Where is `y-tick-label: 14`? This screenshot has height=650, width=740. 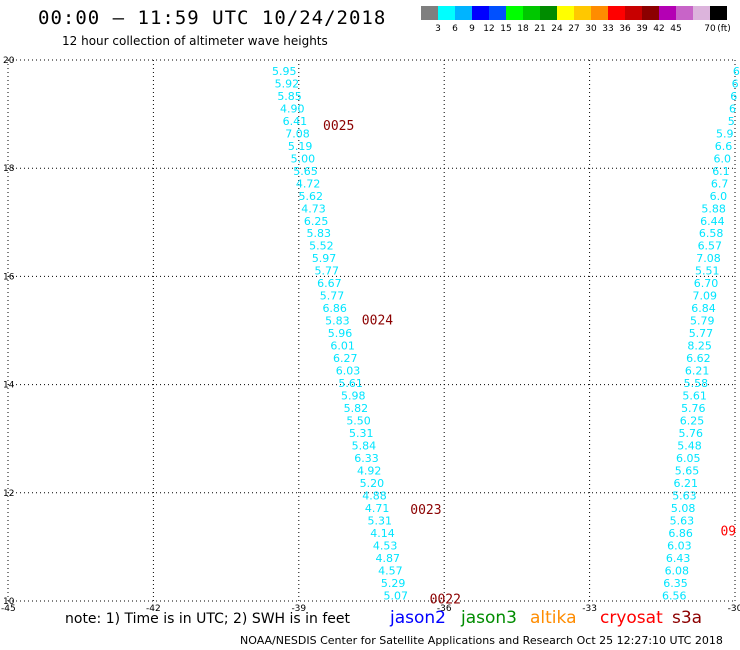 y-tick-label: 14 is located at coordinates (9, 386).